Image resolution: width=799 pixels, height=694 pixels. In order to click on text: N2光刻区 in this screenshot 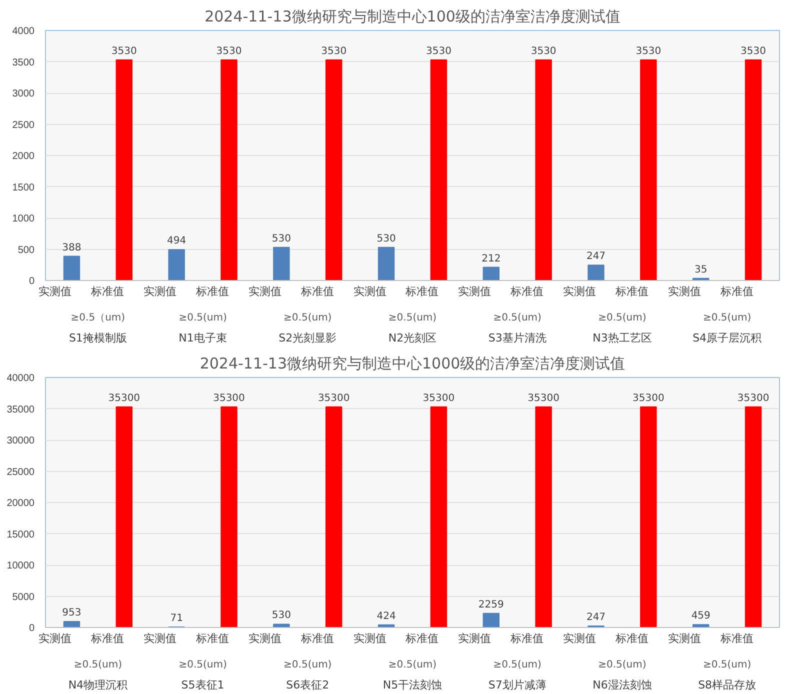, I will do `click(412, 338)`.